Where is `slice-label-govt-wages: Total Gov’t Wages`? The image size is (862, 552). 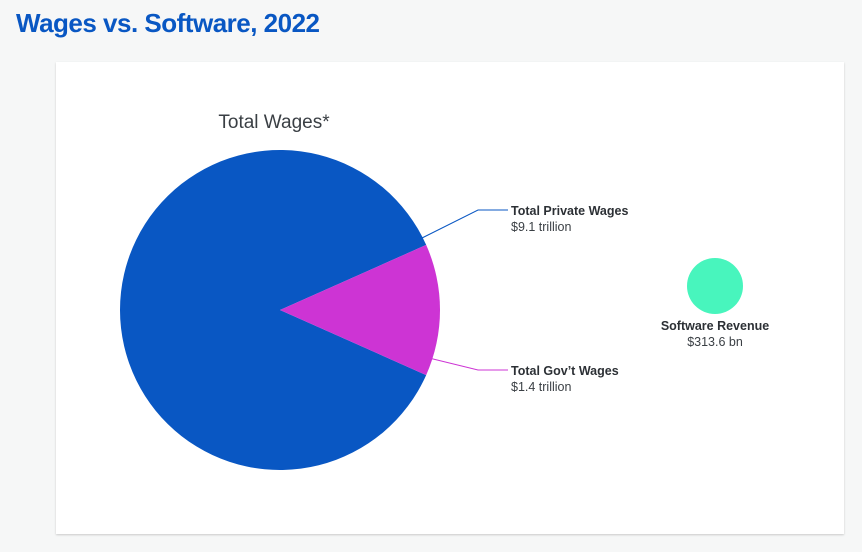 slice-label-govt-wages: Total Gov’t Wages is located at coordinates (565, 371).